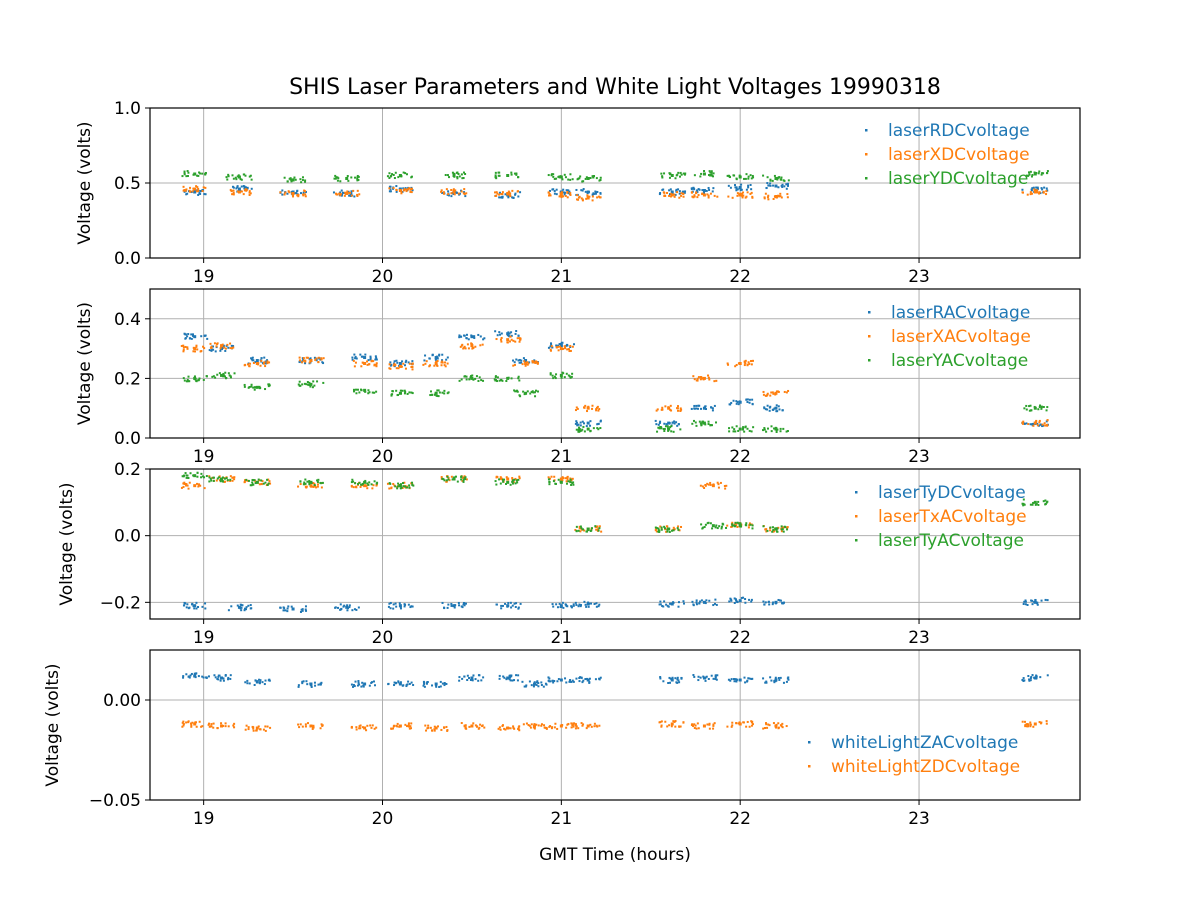 This screenshot has width=1200, height=900. I want to click on y-tick-label: 0.00, so click(122, 701).